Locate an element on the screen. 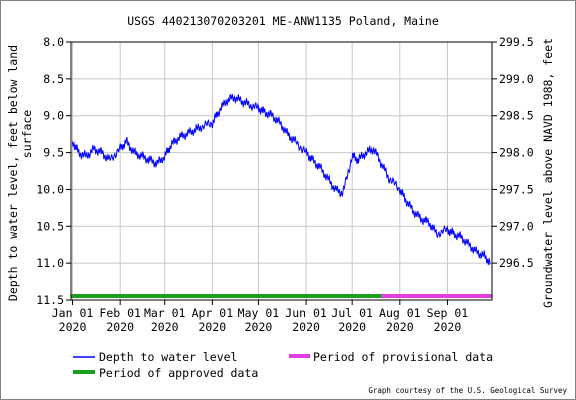 Image resolution: width=576 pixels, height=400 pixels. right-tick-label: 299.0 is located at coordinates (516, 79).